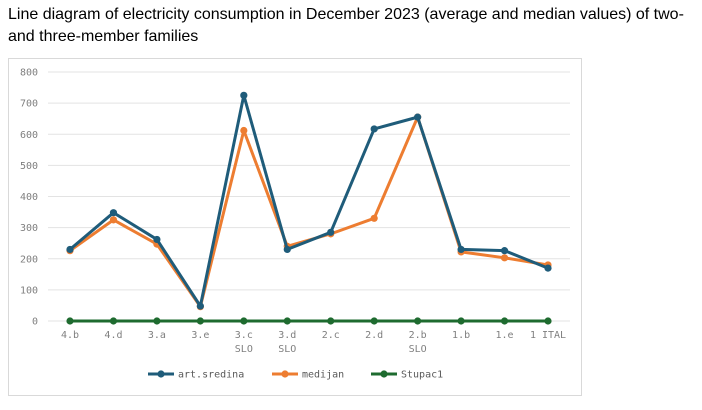  I want to click on x-tick-label: 1 ITAL, so click(548, 335).